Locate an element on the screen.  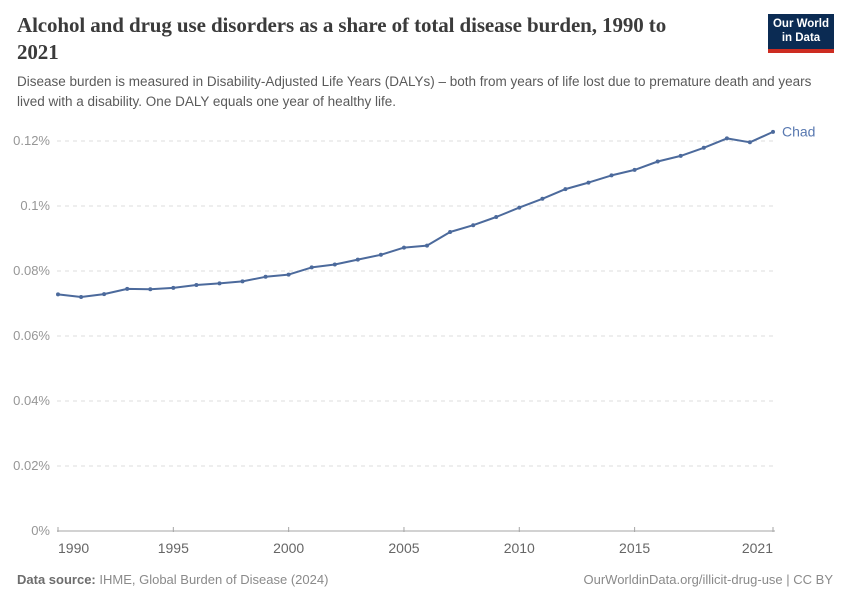
x-axis is located at coordinates (416, 529).